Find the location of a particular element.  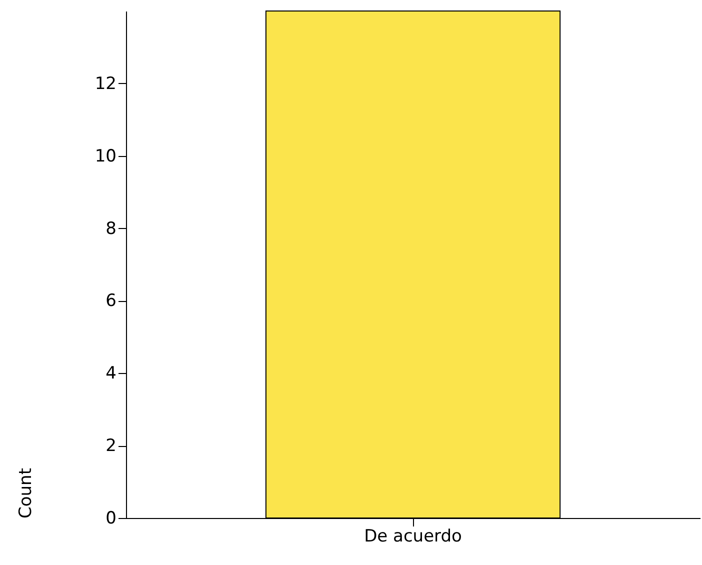

y-tick-label: 2 is located at coordinates (111, 446).